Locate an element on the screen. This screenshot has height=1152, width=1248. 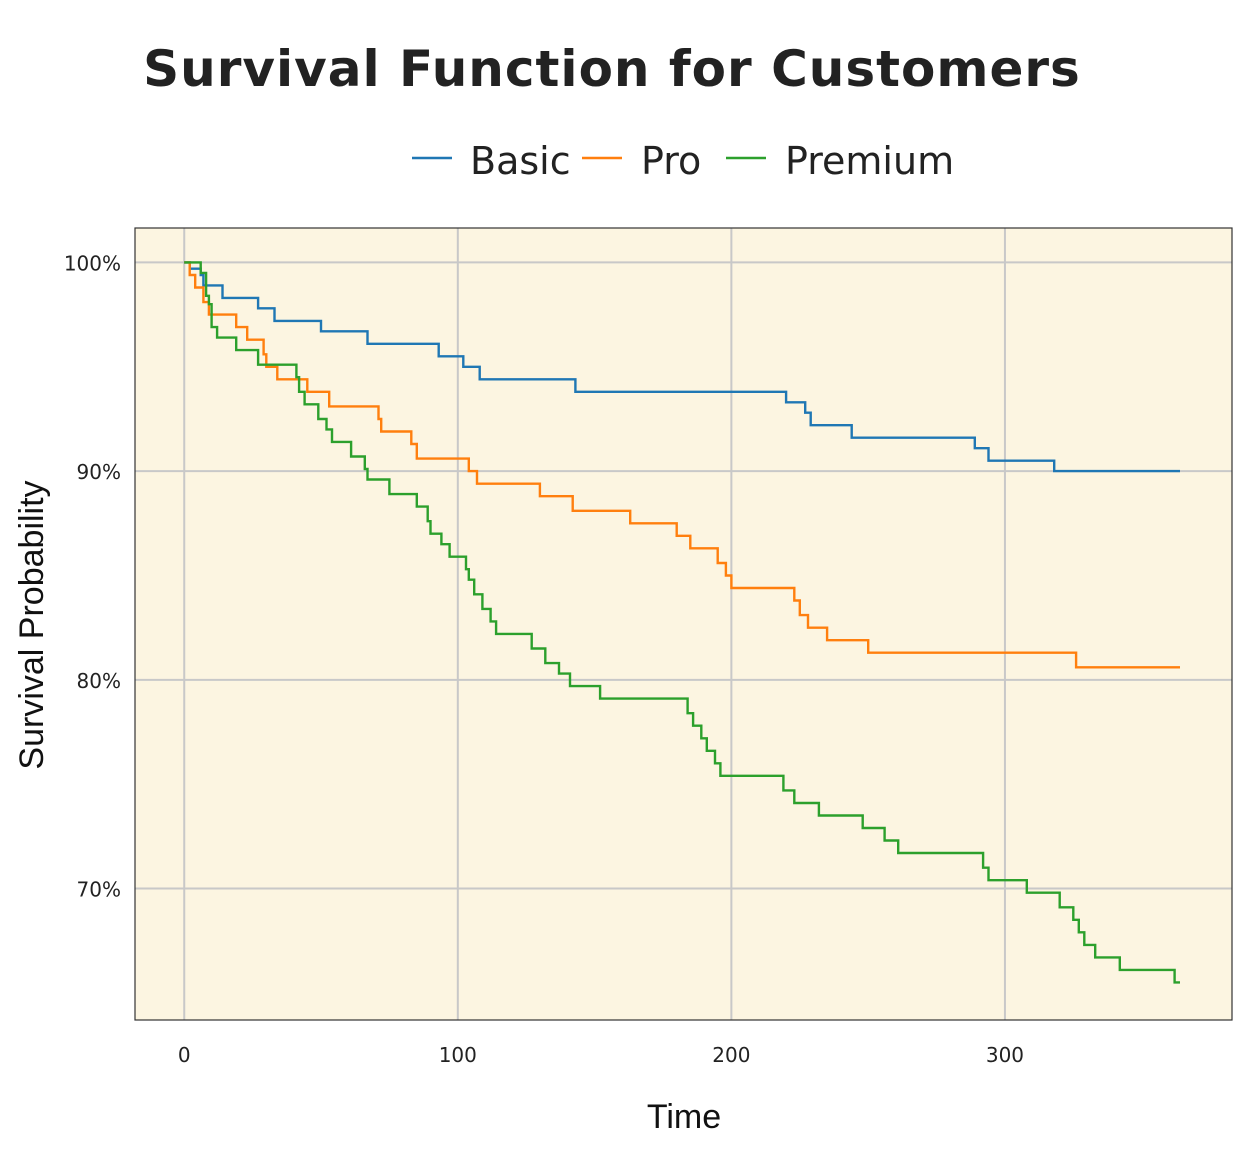
y-tick-label: 70% is located at coordinates (99, 890).